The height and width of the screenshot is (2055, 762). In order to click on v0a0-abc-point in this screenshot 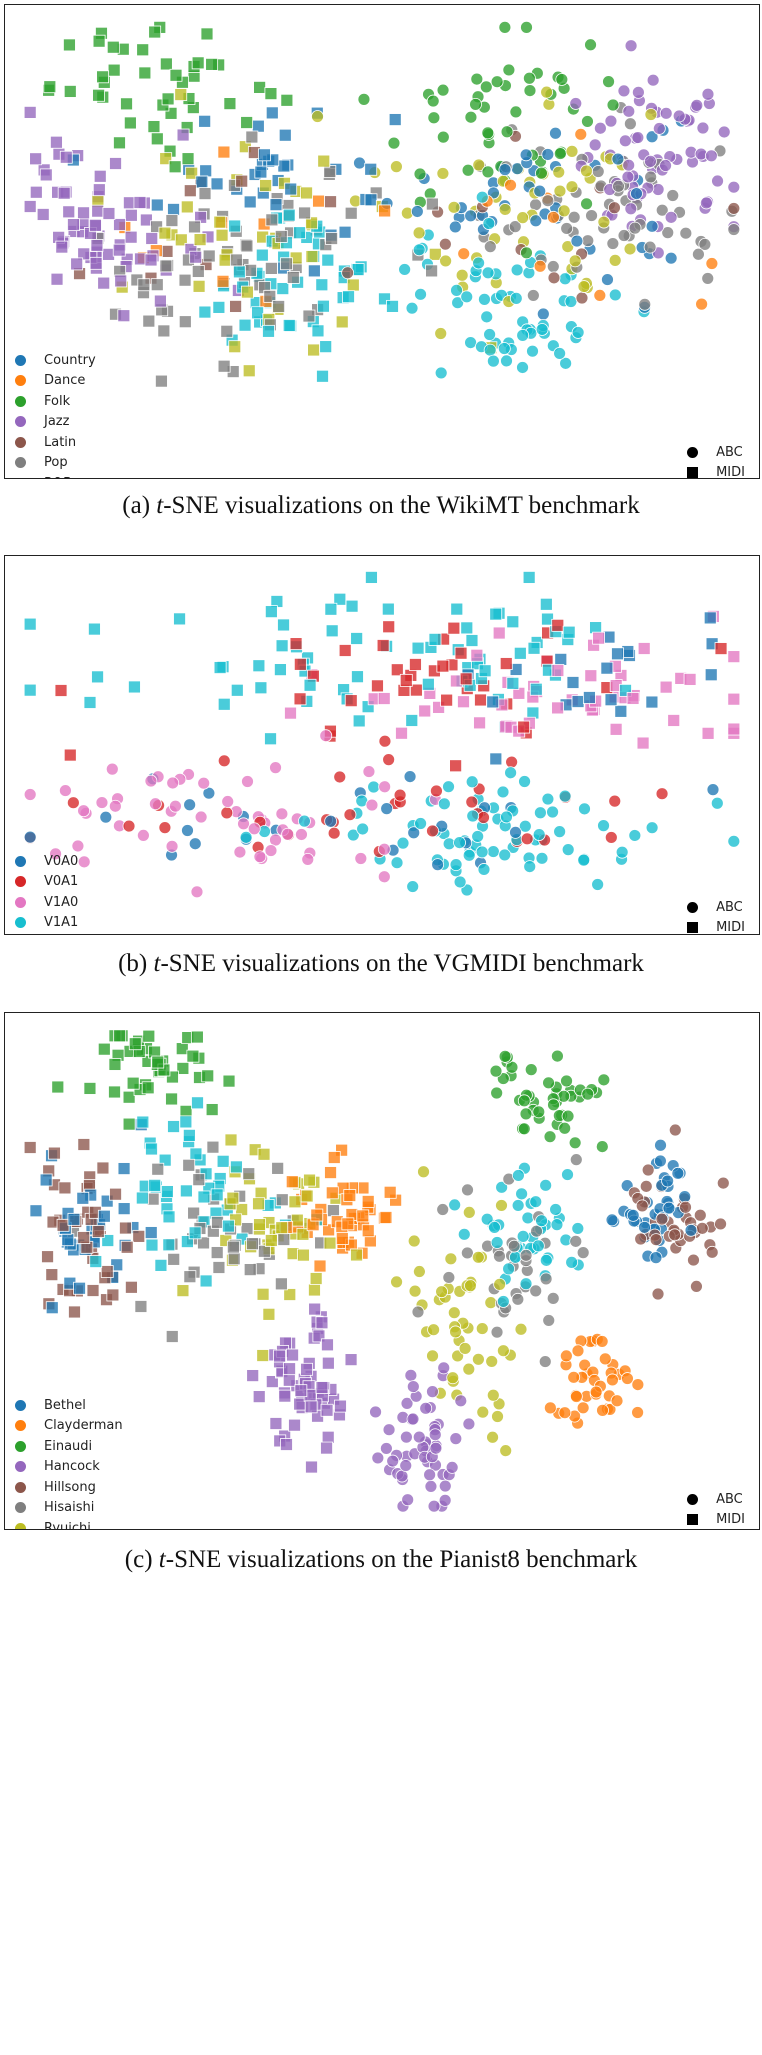, I will do `click(195, 844)`.